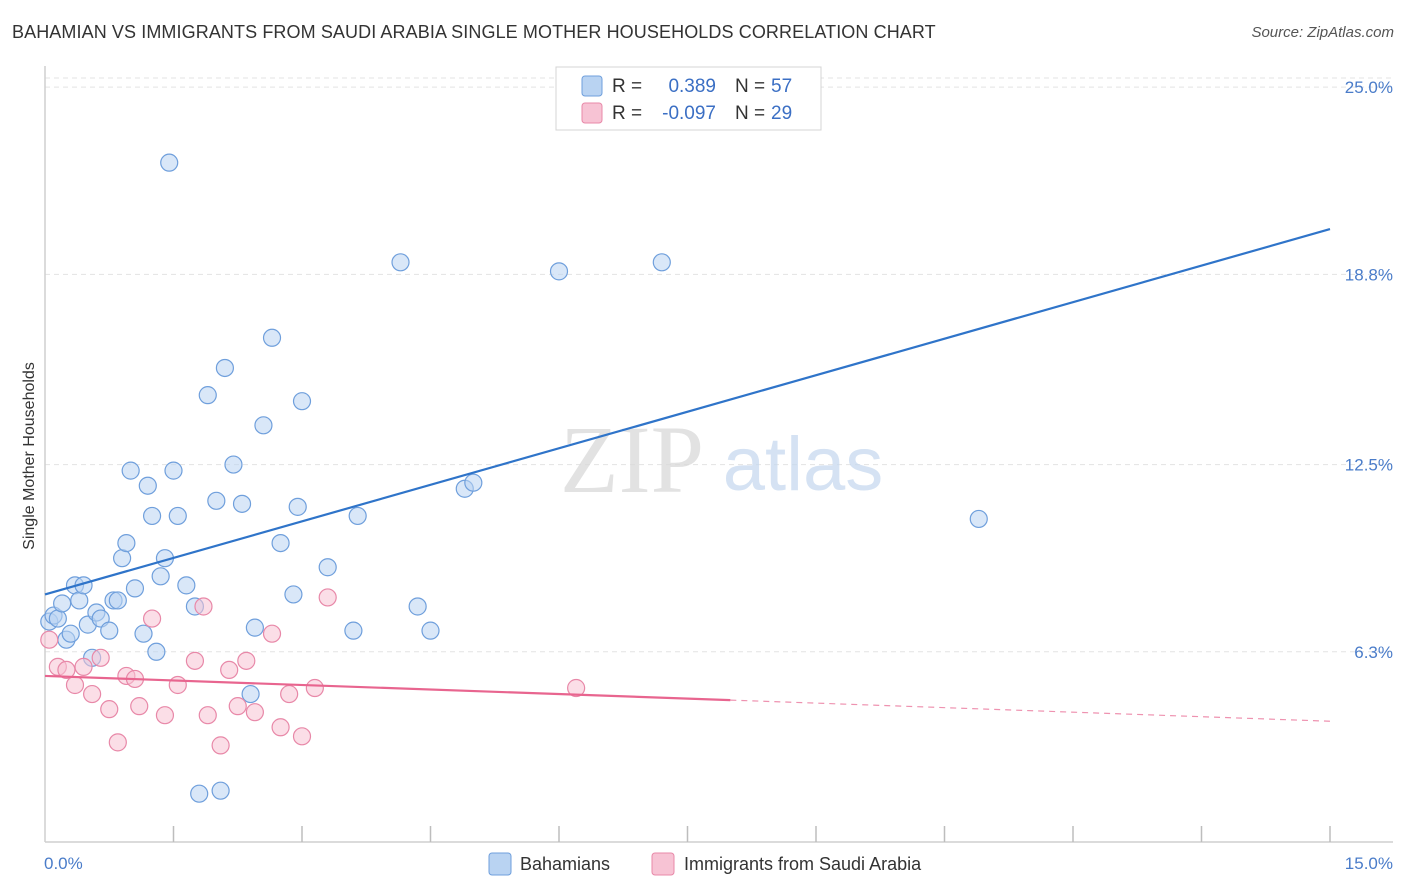  Describe the element at coordinates (692, 86) in the screenshot. I see `legend-r-value-blue: 0.389` at that location.